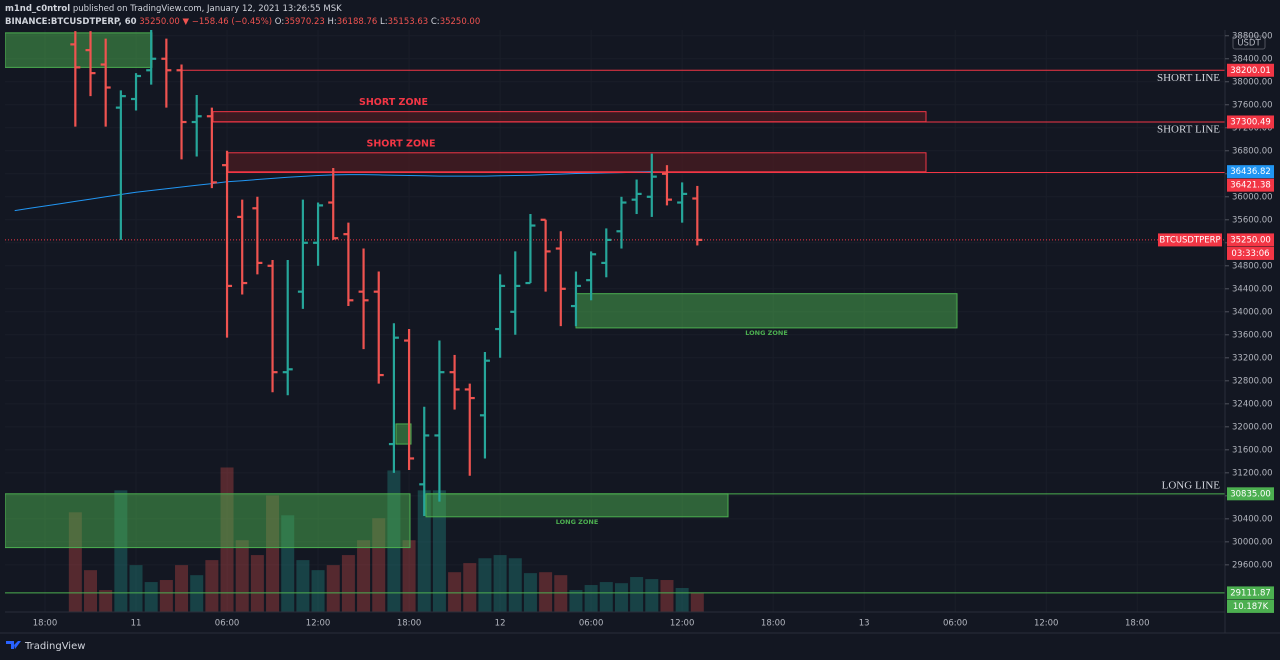  I want to click on price-tag-text: 36421.38, so click(1250, 186).